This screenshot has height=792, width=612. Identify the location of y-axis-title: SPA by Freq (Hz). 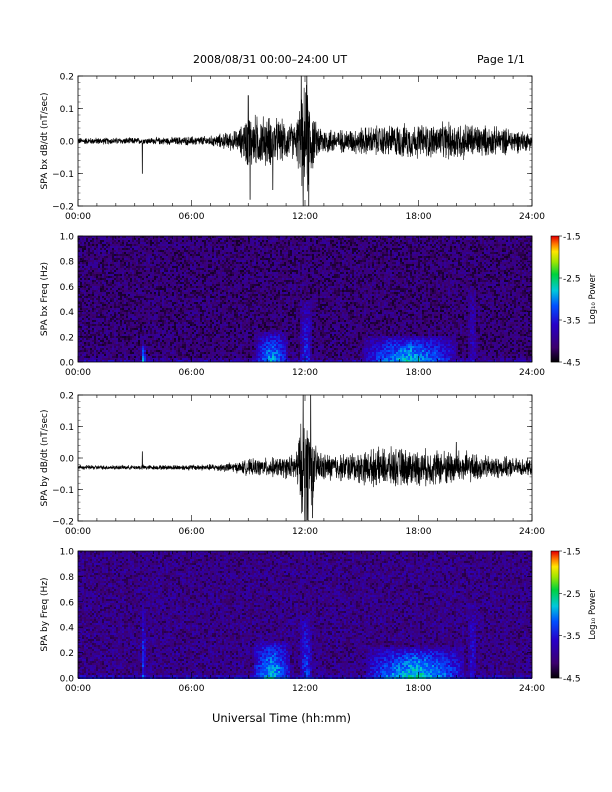
(45, 614).